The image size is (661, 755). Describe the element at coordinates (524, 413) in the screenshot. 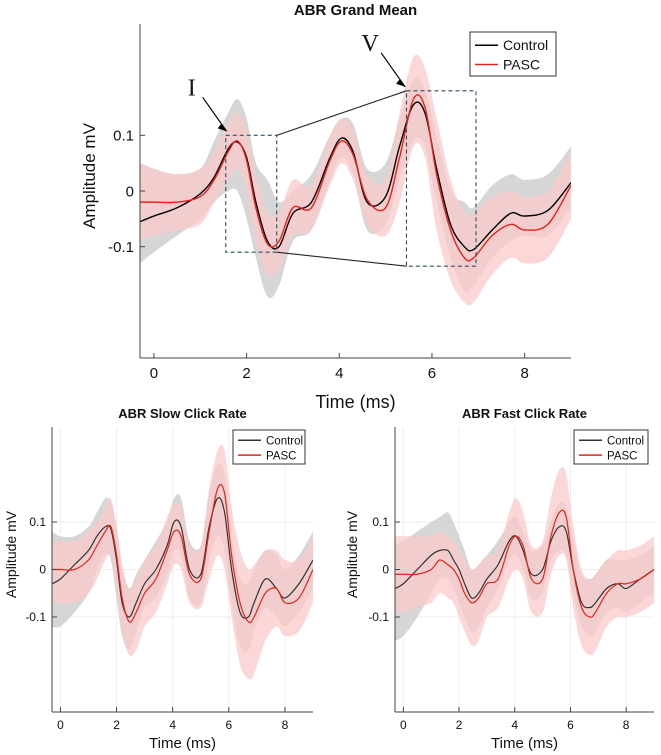

I see `chart-title: ABR Fast Click Rate` at that location.